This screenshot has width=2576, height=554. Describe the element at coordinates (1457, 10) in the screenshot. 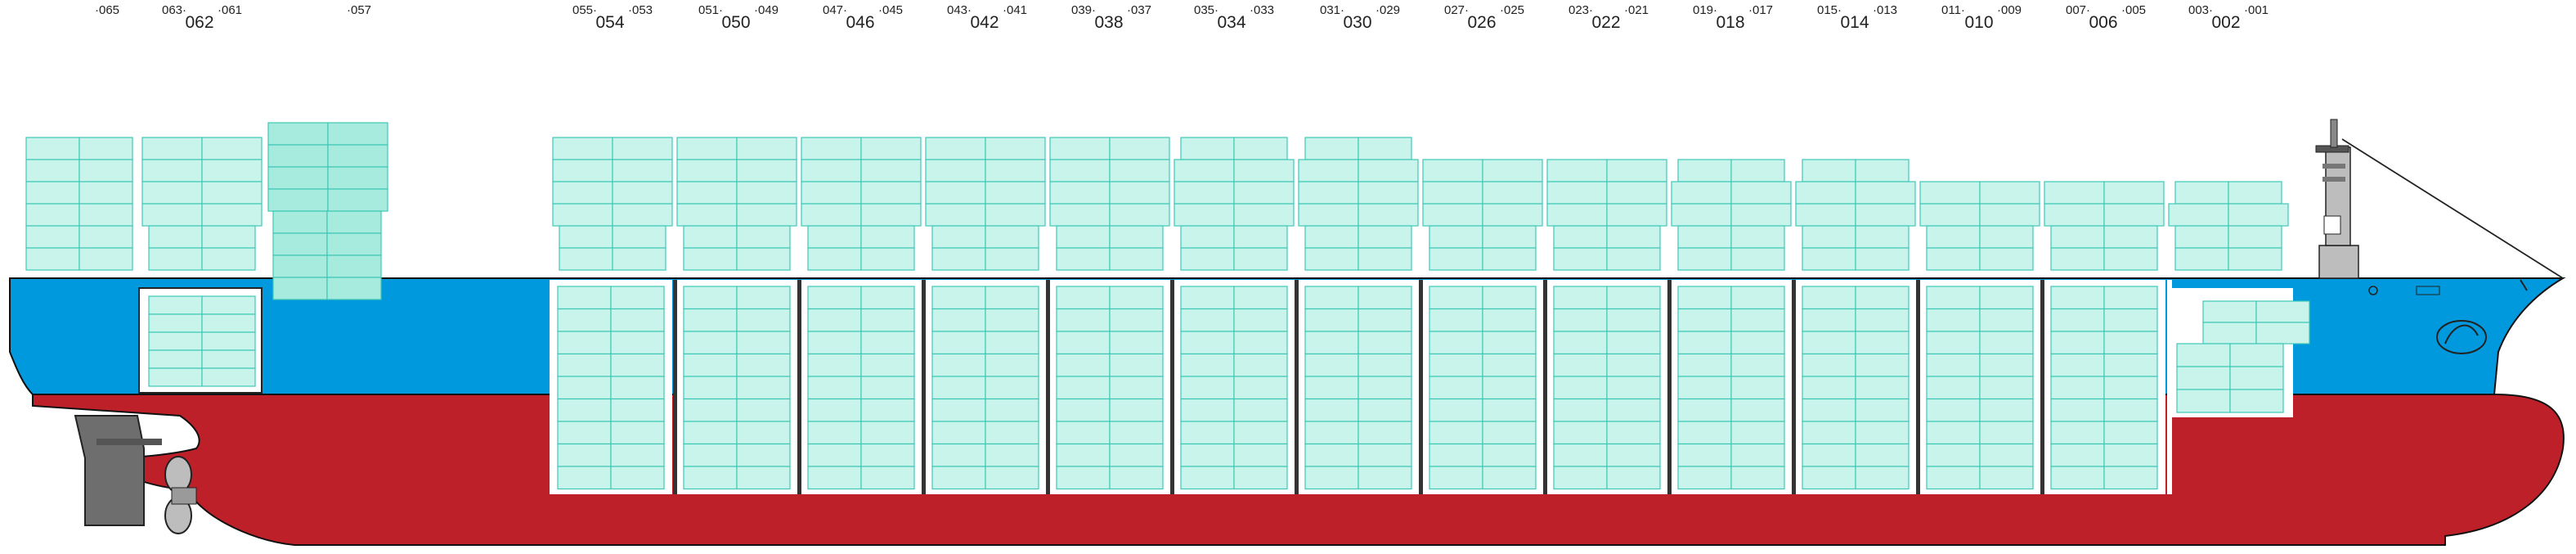

I see `bay-sub-label: 027·` at that location.